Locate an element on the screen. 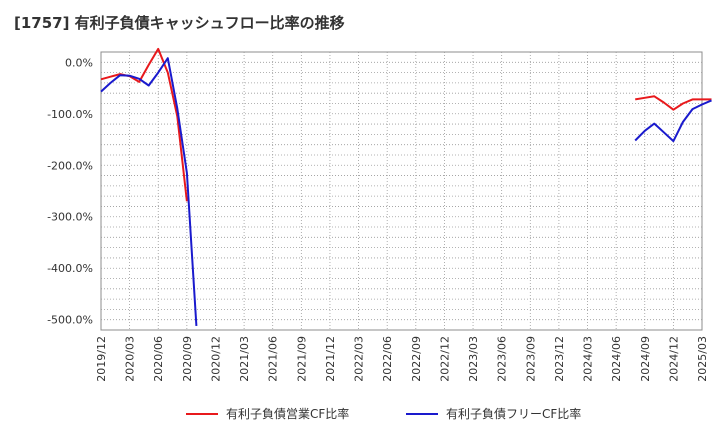  x-tick-label: 2023/06 is located at coordinates (502, 359).